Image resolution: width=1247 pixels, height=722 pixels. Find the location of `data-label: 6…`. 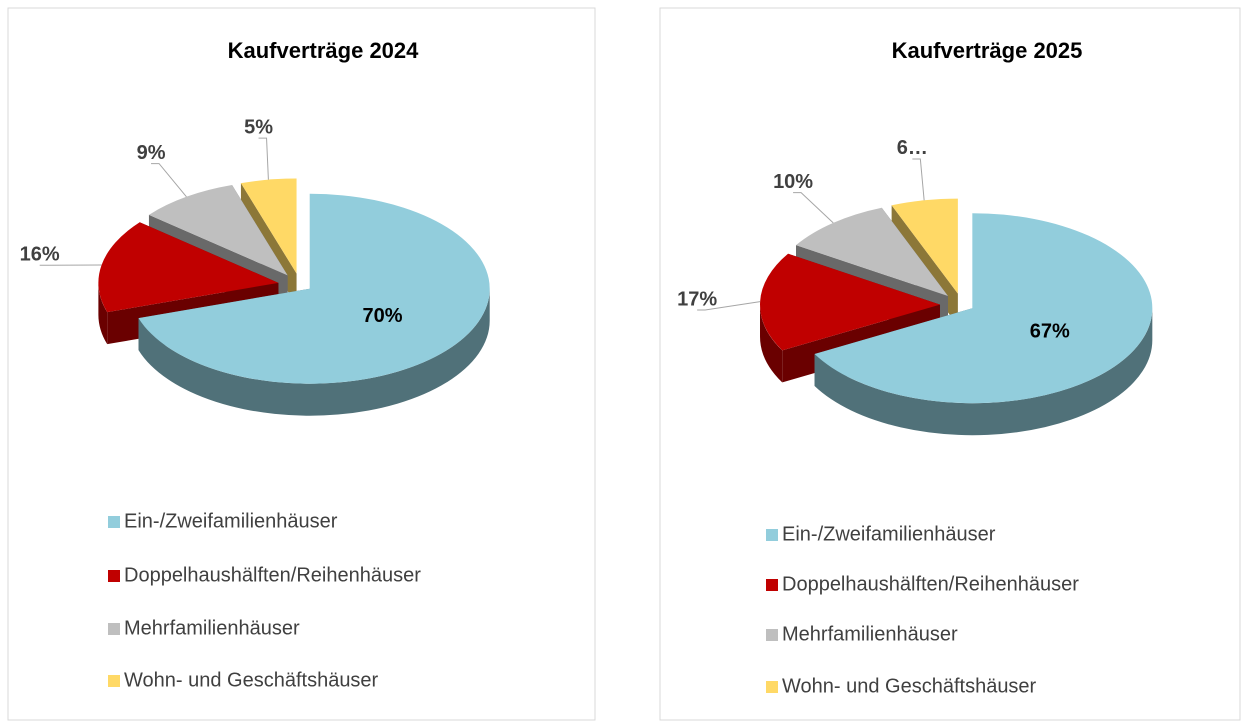

data-label: 6… is located at coordinates (912, 148).